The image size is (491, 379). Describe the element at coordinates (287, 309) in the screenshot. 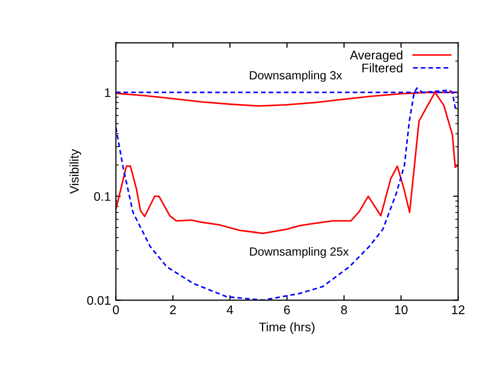

I see `x-tick-label: 6` at that location.